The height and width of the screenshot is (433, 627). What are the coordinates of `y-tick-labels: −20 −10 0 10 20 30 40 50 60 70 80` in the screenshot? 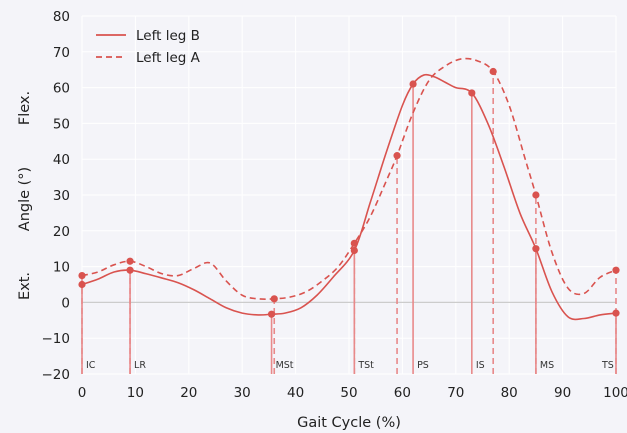 It's located at (56, 196).